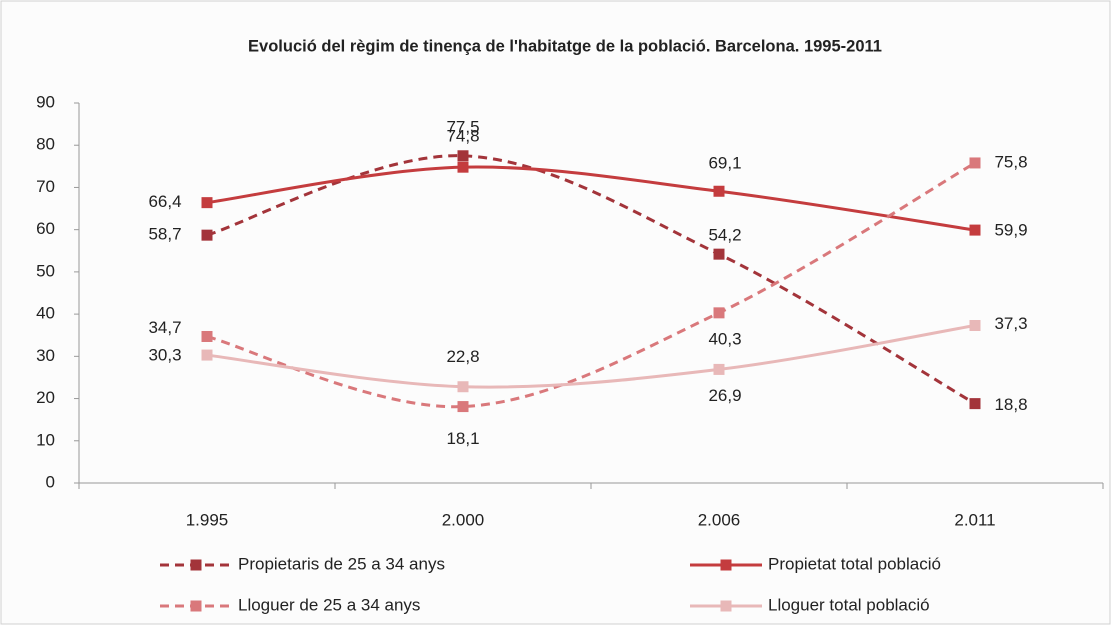 This screenshot has height=625, width=1111. I want to click on data-label: 18,1, so click(462, 438).